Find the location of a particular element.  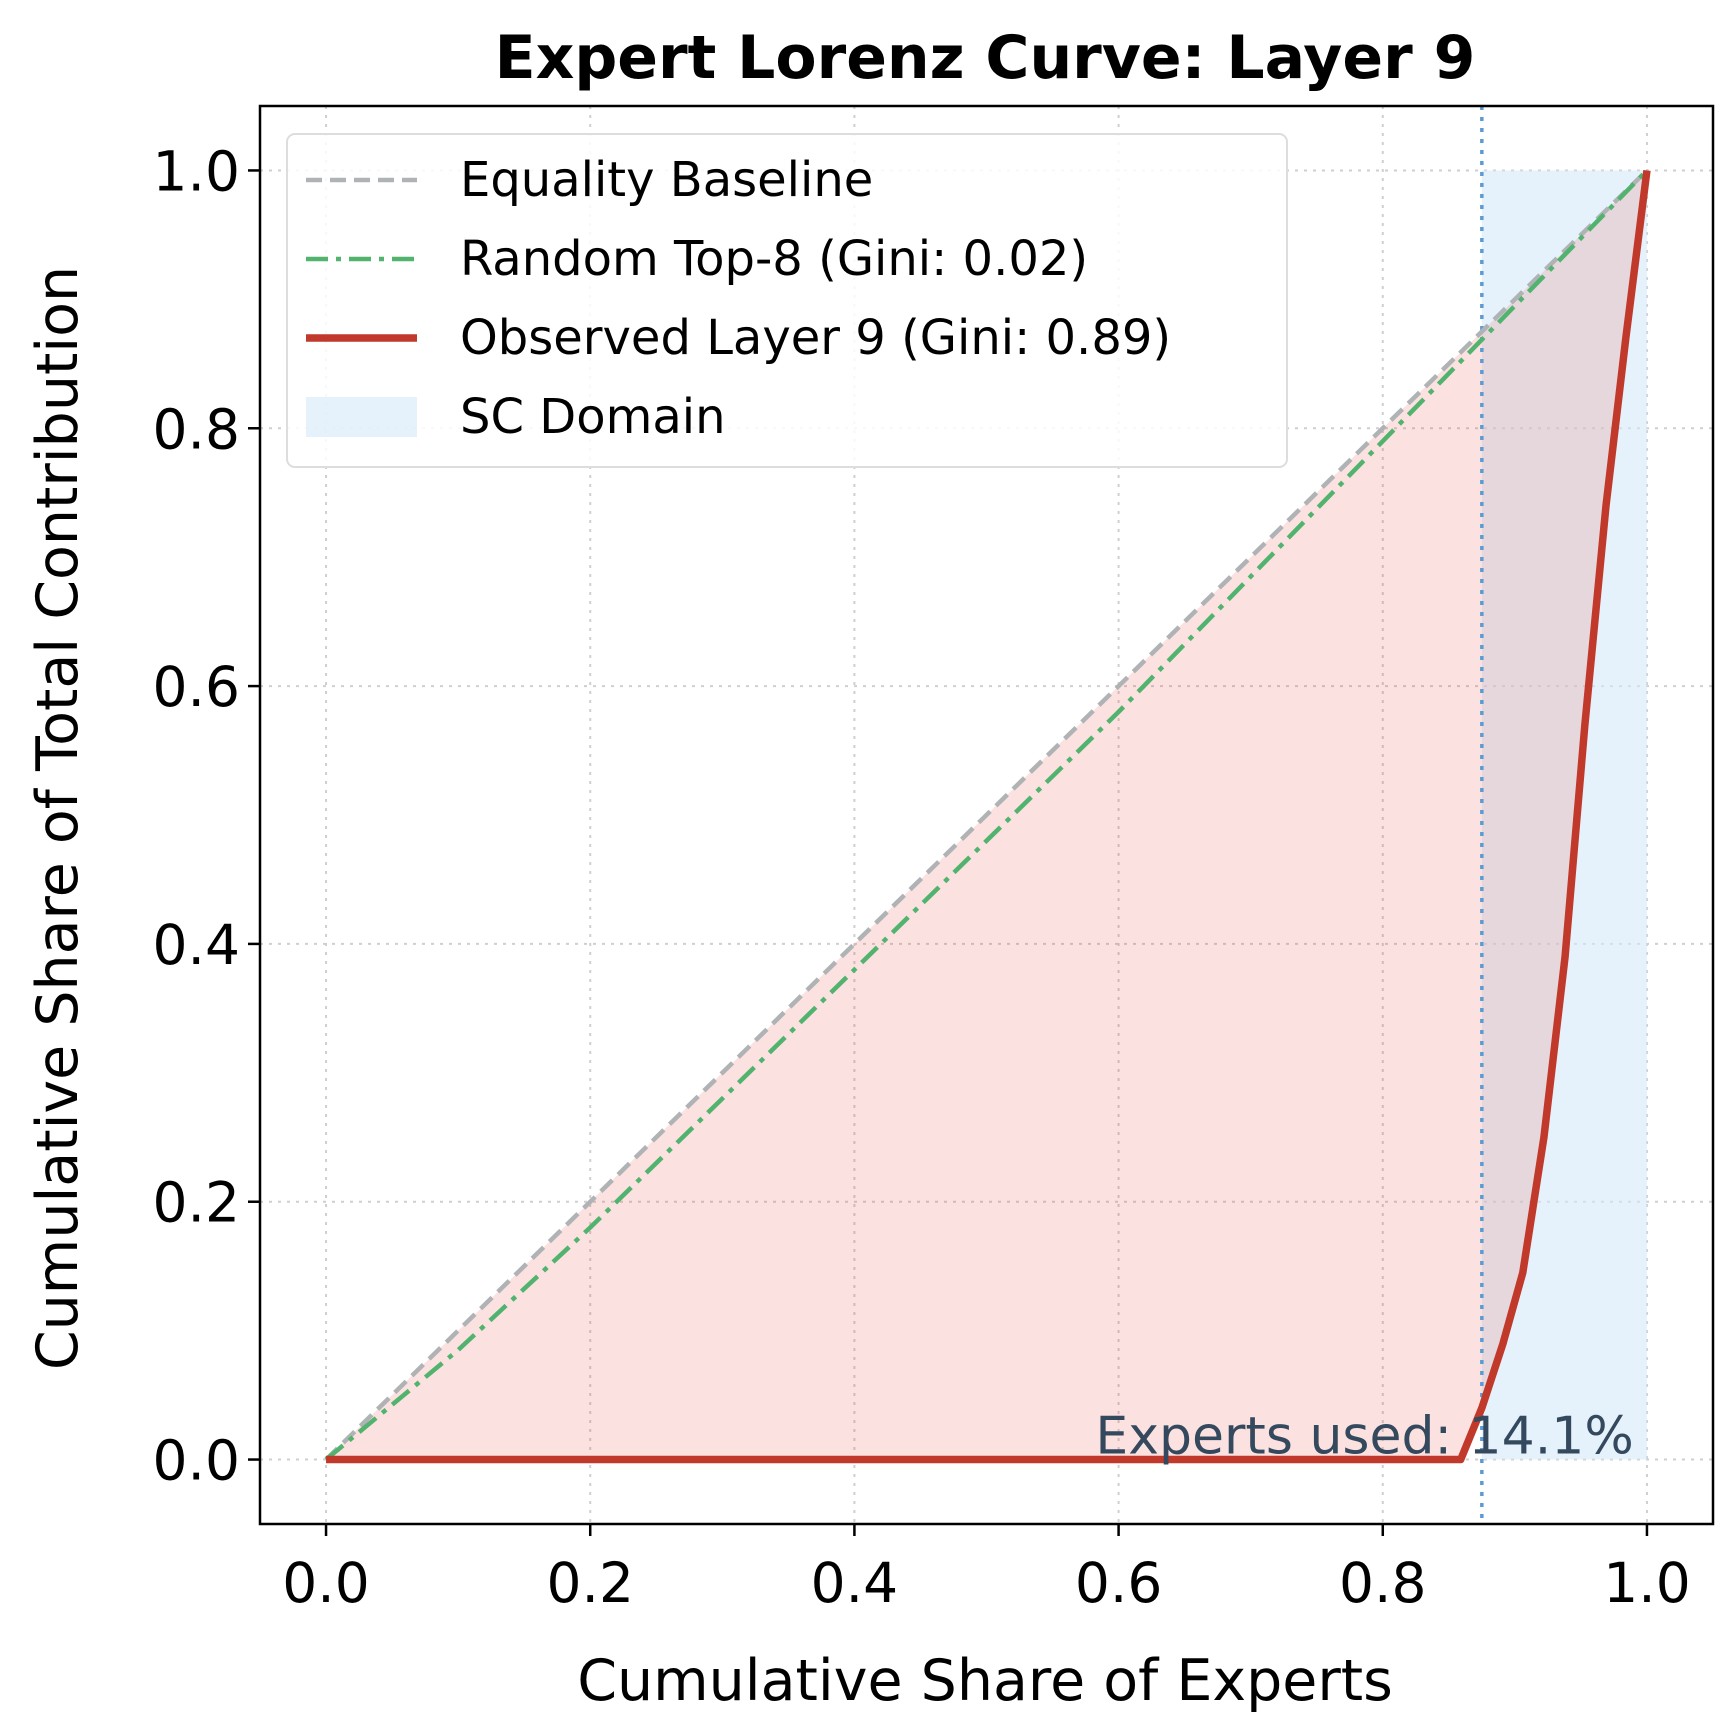

legend-box is located at coordinates (787, 300).